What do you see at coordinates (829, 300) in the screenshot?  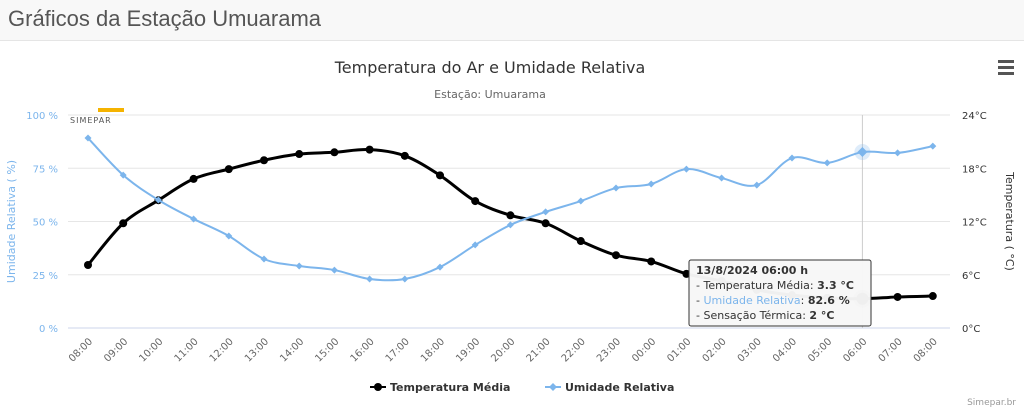 I see `tooltip-hum-value: 82.6 %` at bounding box center [829, 300].